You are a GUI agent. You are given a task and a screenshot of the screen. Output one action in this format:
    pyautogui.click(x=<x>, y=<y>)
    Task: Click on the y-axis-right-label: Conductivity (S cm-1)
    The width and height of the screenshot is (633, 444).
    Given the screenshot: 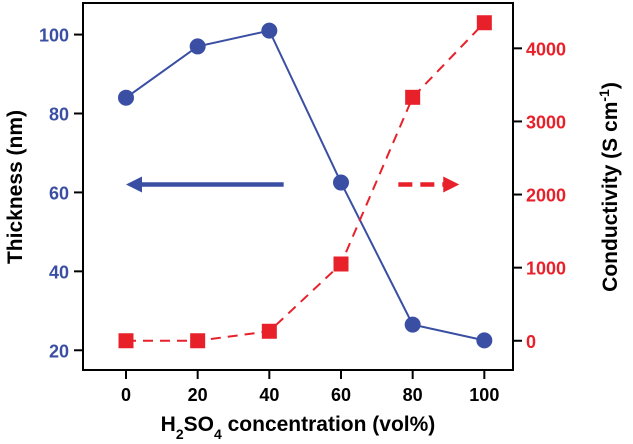 What is the action you would take?
    pyautogui.click(x=609, y=187)
    